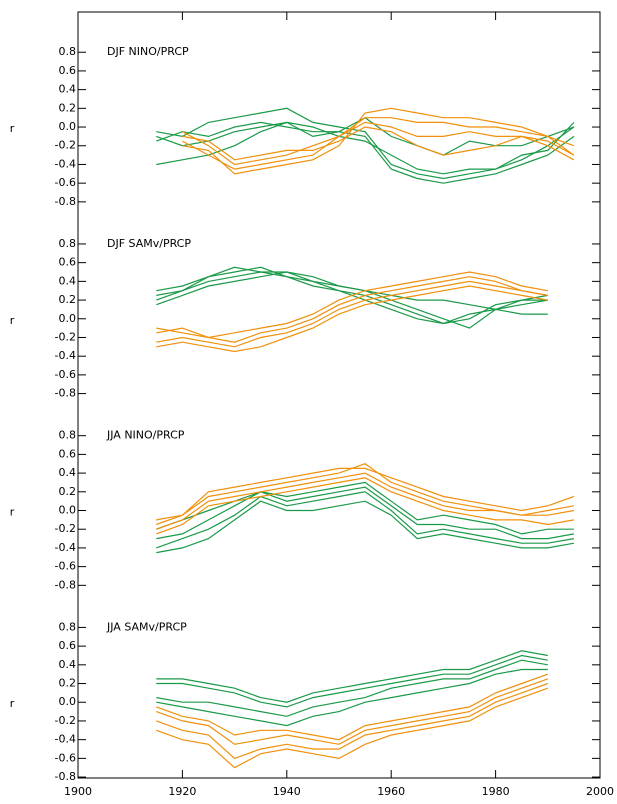 The width and height of the screenshot is (617, 804). What do you see at coordinates (145, 435) in the screenshot?
I see `panel-title: JJA NINO/PRCP` at bounding box center [145, 435].